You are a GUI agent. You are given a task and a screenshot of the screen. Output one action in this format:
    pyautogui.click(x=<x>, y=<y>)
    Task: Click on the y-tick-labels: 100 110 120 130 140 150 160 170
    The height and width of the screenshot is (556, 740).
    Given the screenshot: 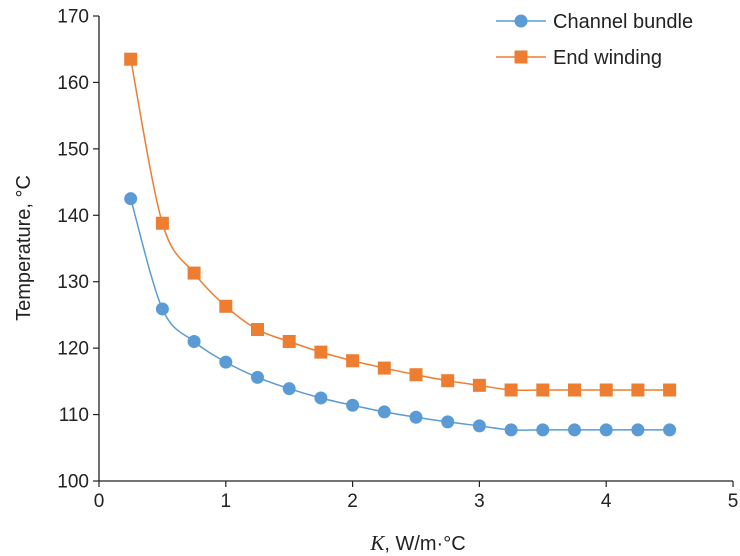 What is the action you would take?
    pyautogui.click(x=73, y=250)
    